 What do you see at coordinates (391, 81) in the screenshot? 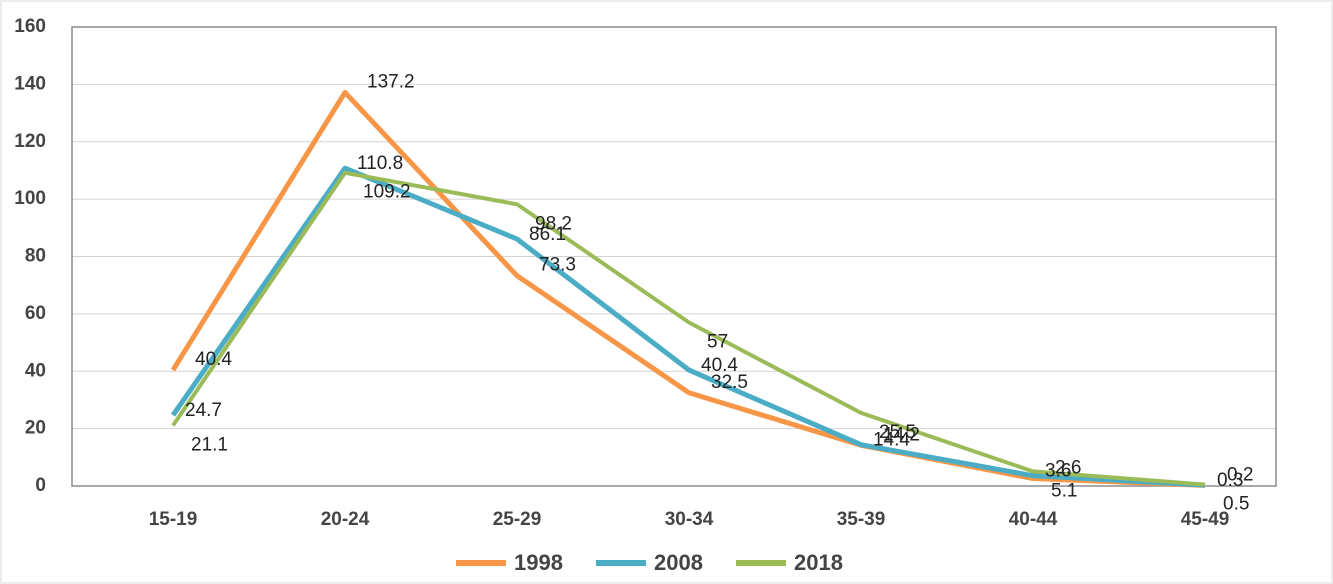
I see `data-label: 137.2` at bounding box center [391, 81].